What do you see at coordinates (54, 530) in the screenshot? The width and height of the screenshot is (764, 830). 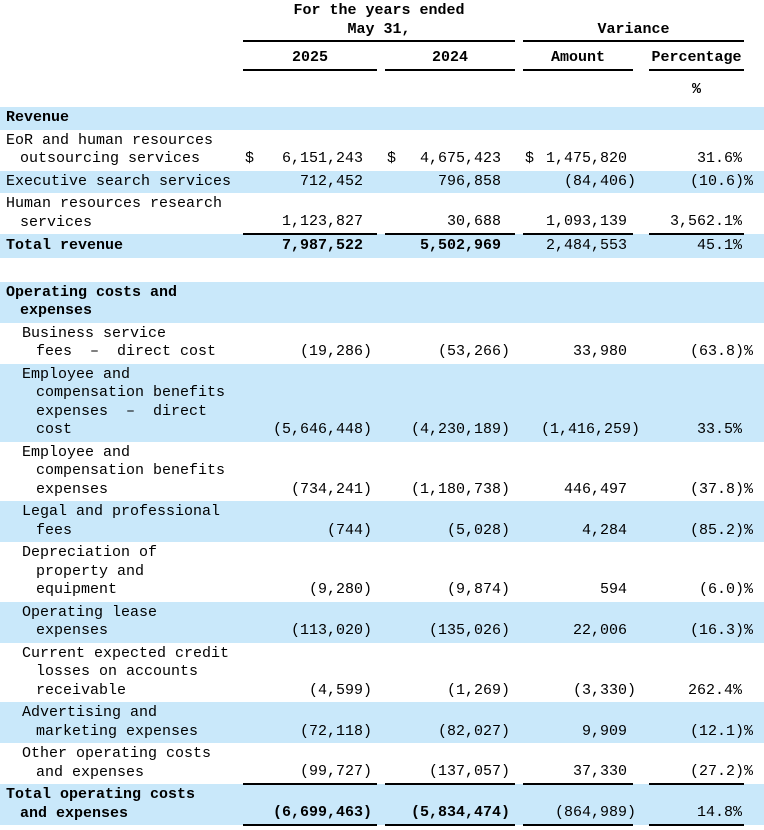 I see `row-label-wrap-line: fees` at bounding box center [54, 530].